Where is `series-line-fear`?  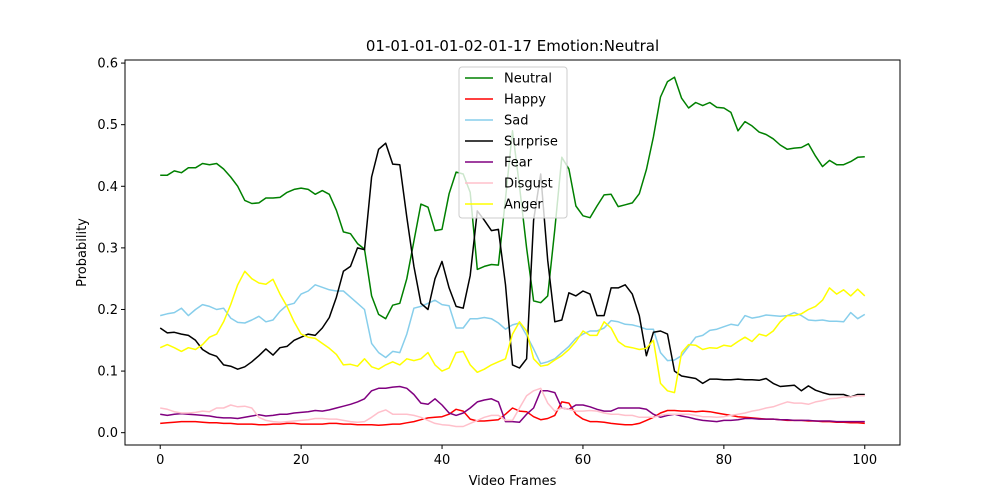 series-line-fear is located at coordinates (512, 404).